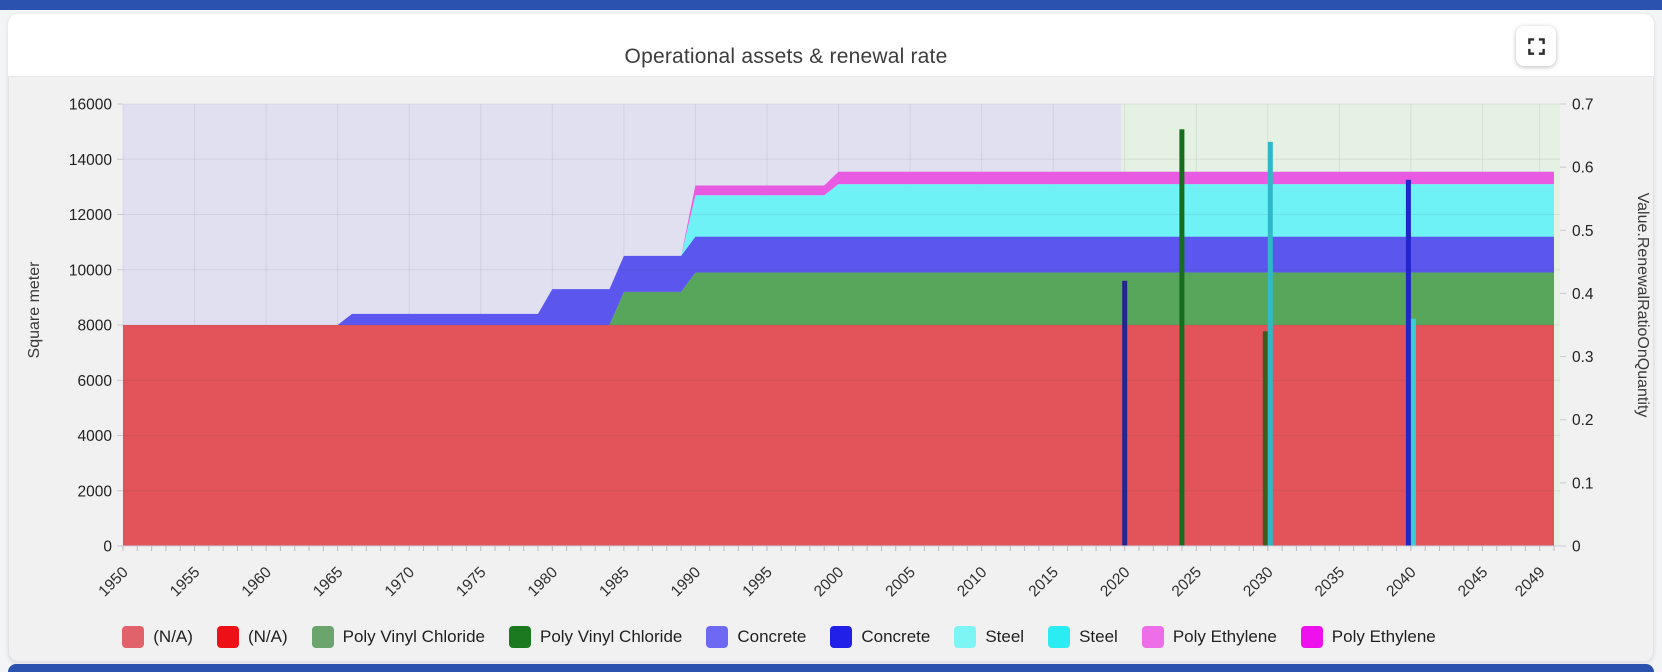 Image resolution: width=1662 pixels, height=672 pixels. I want to click on x-tick-label: 1950, so click(113, 582).